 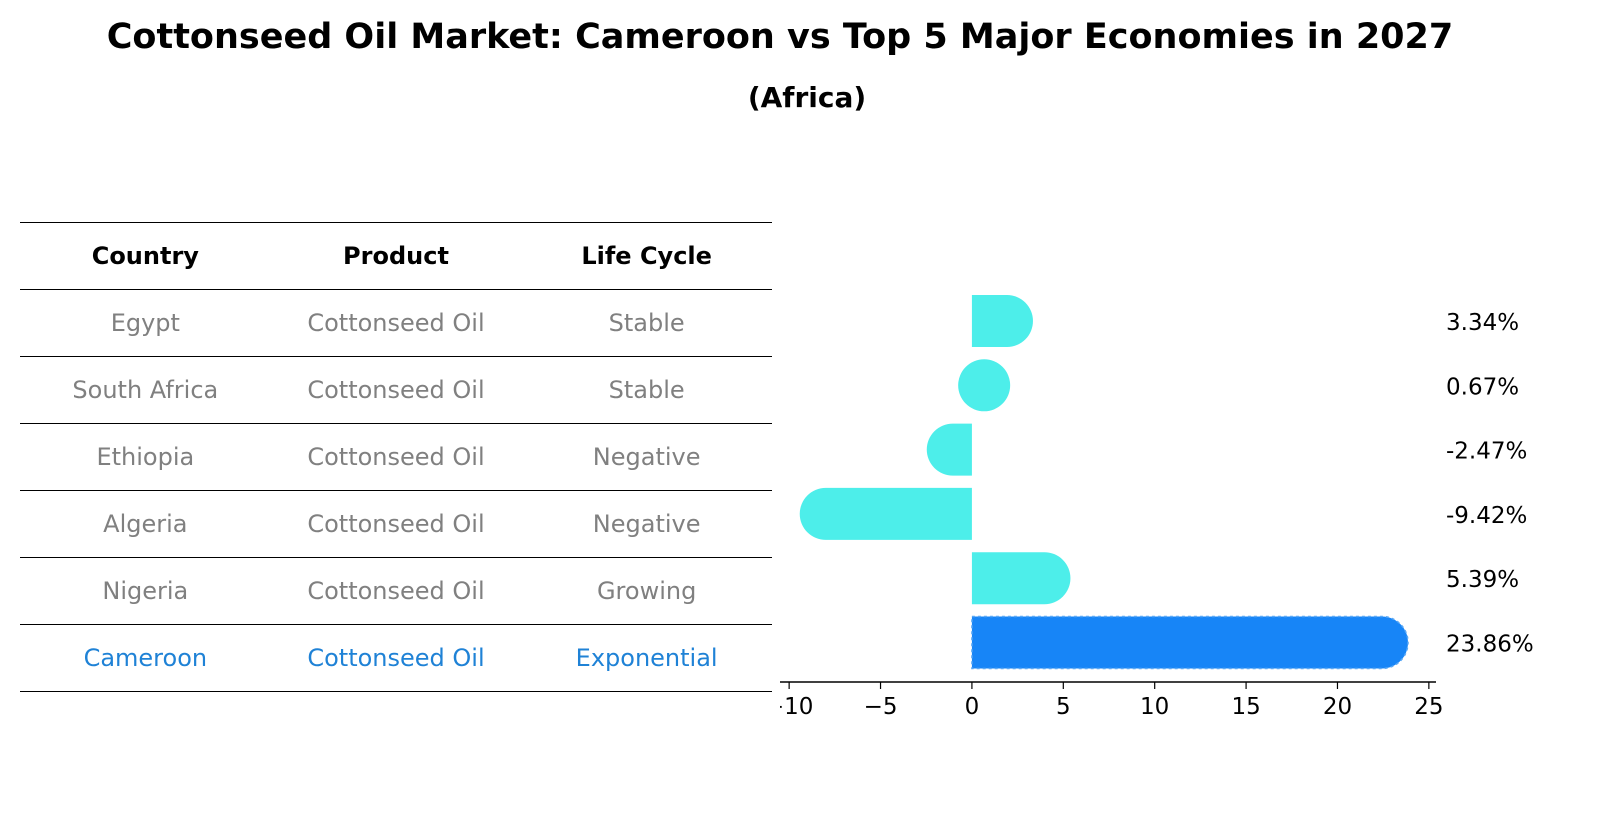 I want to click on header-life-cycle: Life Cycle, so click(x=646, y=256).